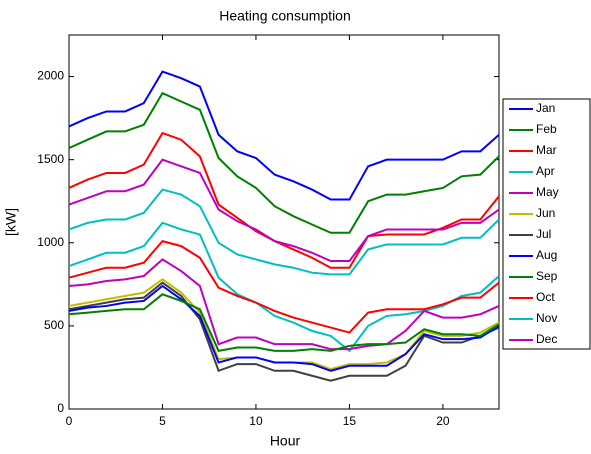  I want to click on x-tick-label: 15, so click(350, 421).